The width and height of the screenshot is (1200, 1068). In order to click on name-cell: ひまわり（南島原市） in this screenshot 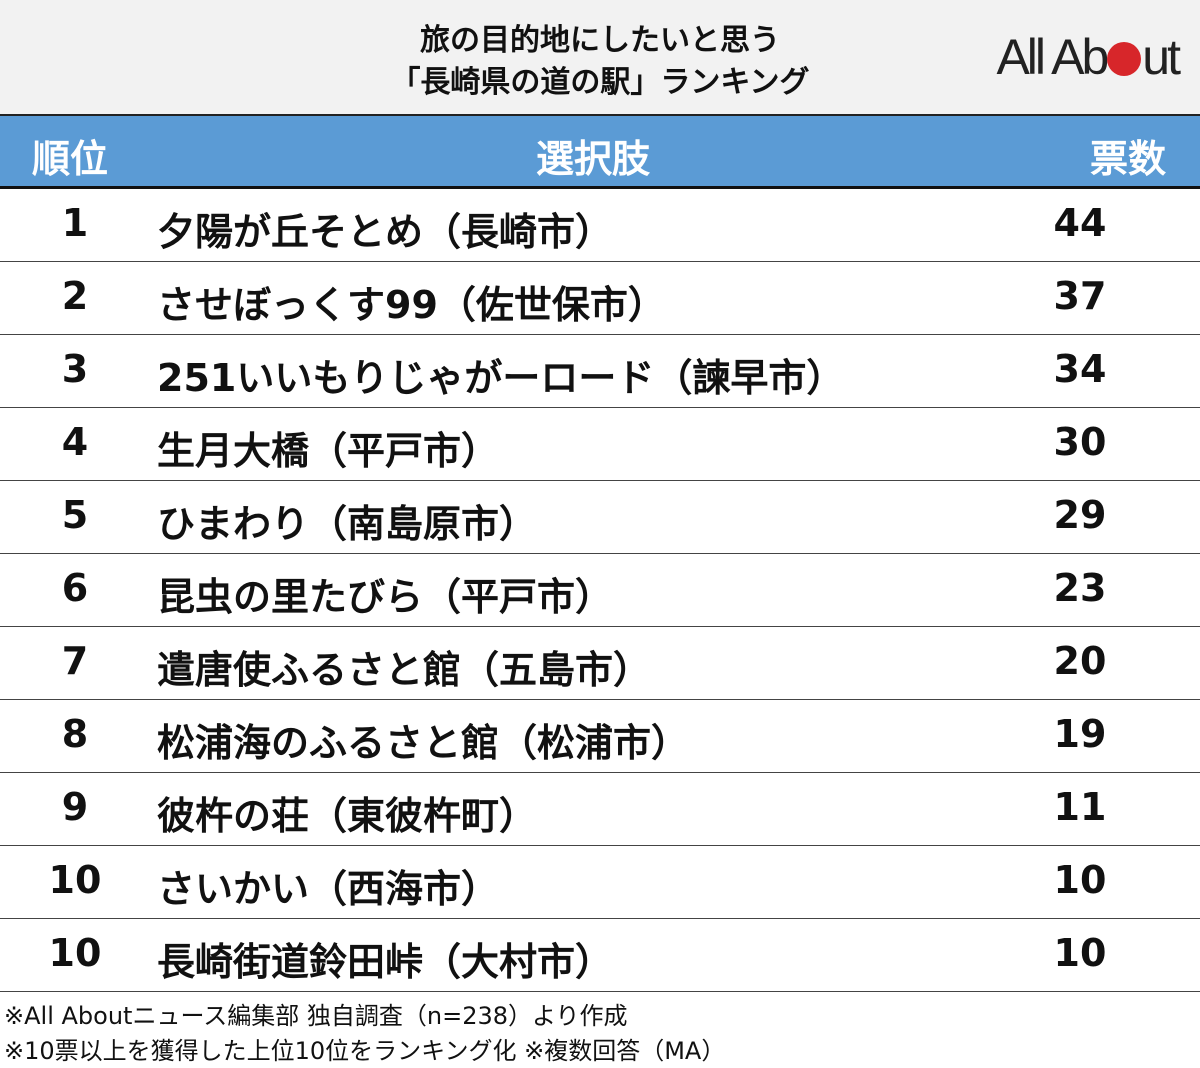, I will do `click(347, 524)`.